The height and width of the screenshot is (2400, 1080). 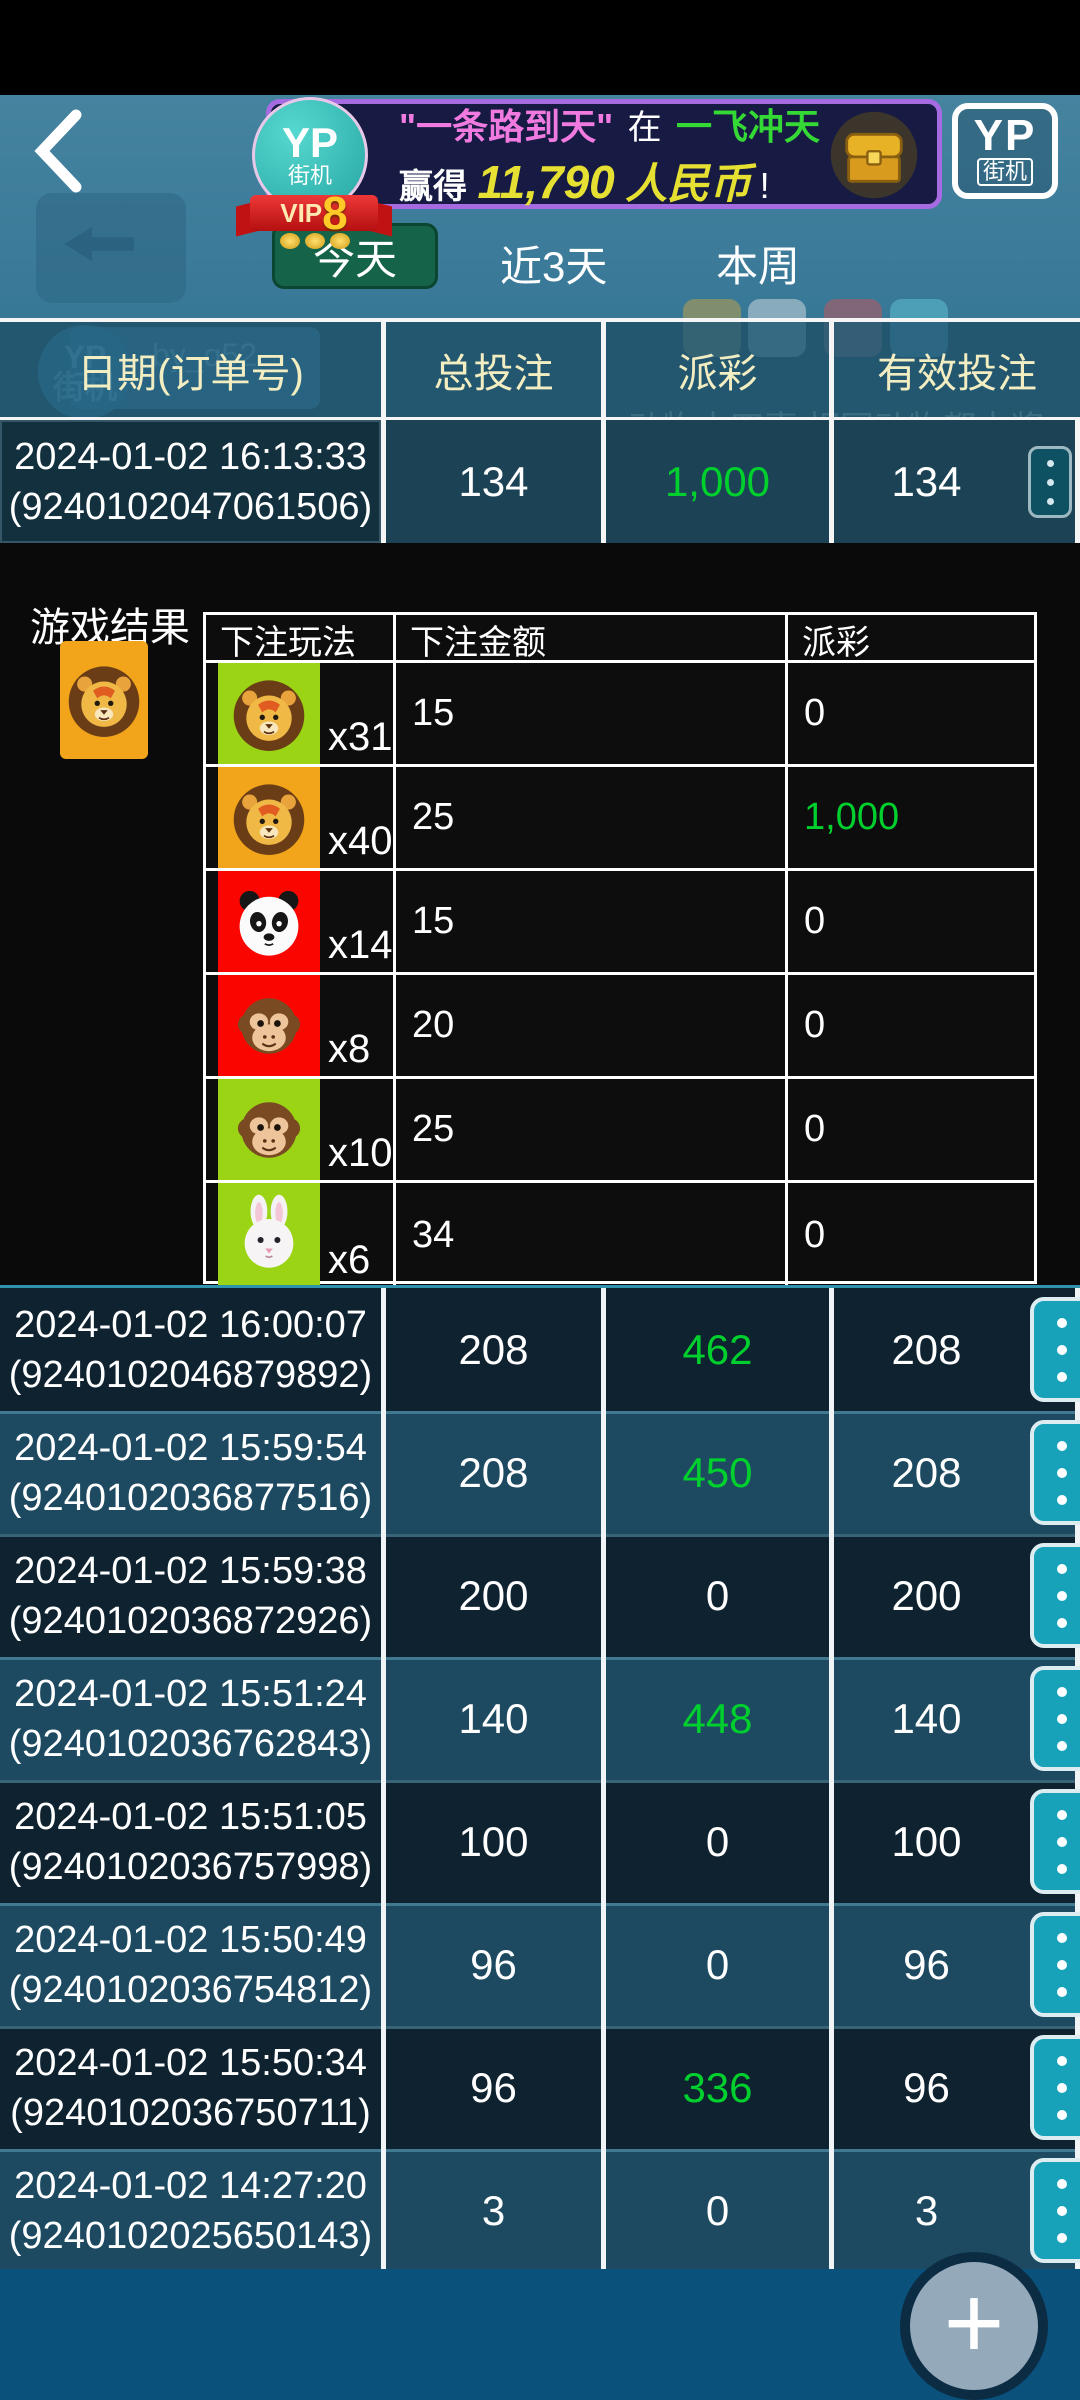 I want to click on chevron-left-icon, so click(x=62, y=153).